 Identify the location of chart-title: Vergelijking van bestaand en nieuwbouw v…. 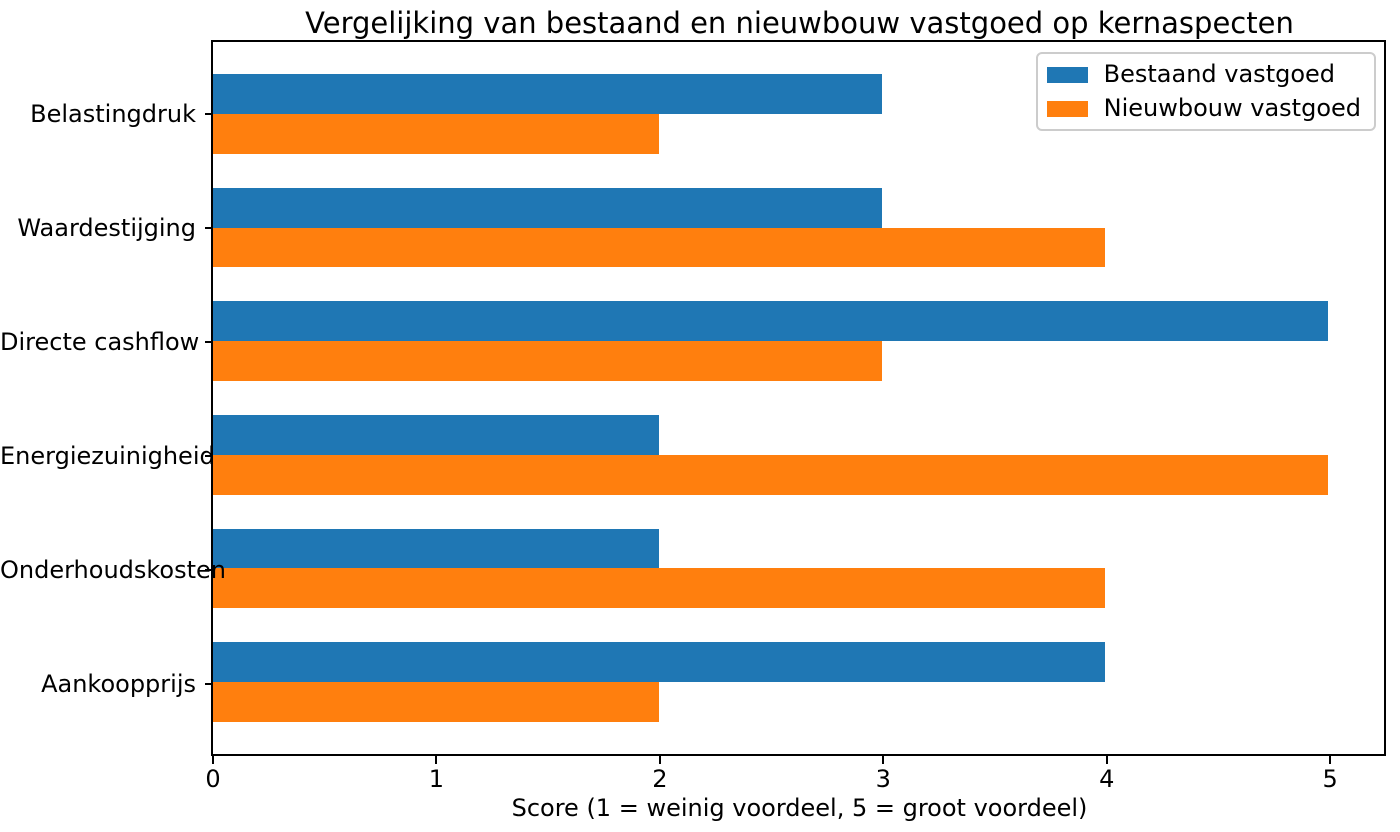
(799, 23).